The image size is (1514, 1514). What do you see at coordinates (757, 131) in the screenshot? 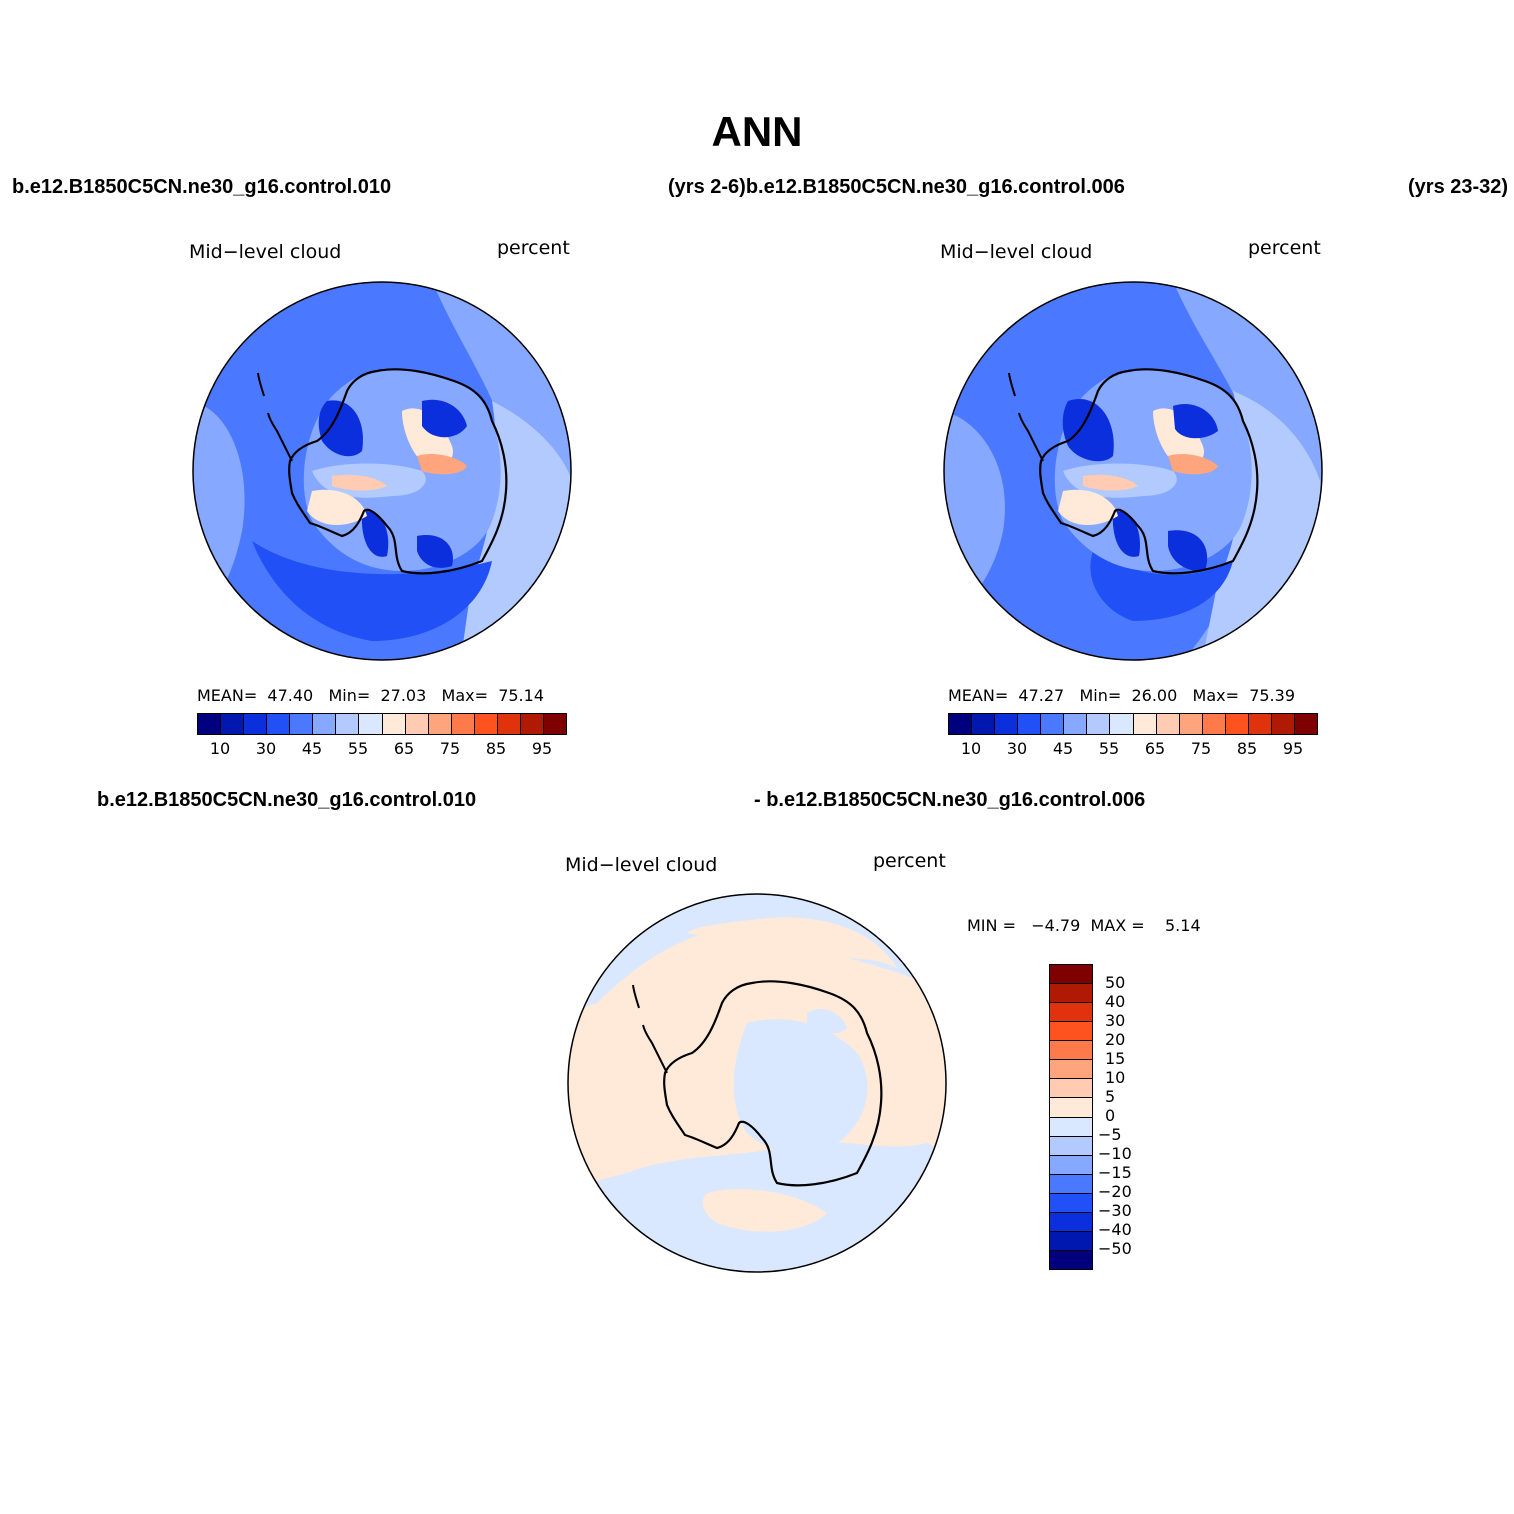
I see `page-title: ANN` at bounding box center [757, 131].